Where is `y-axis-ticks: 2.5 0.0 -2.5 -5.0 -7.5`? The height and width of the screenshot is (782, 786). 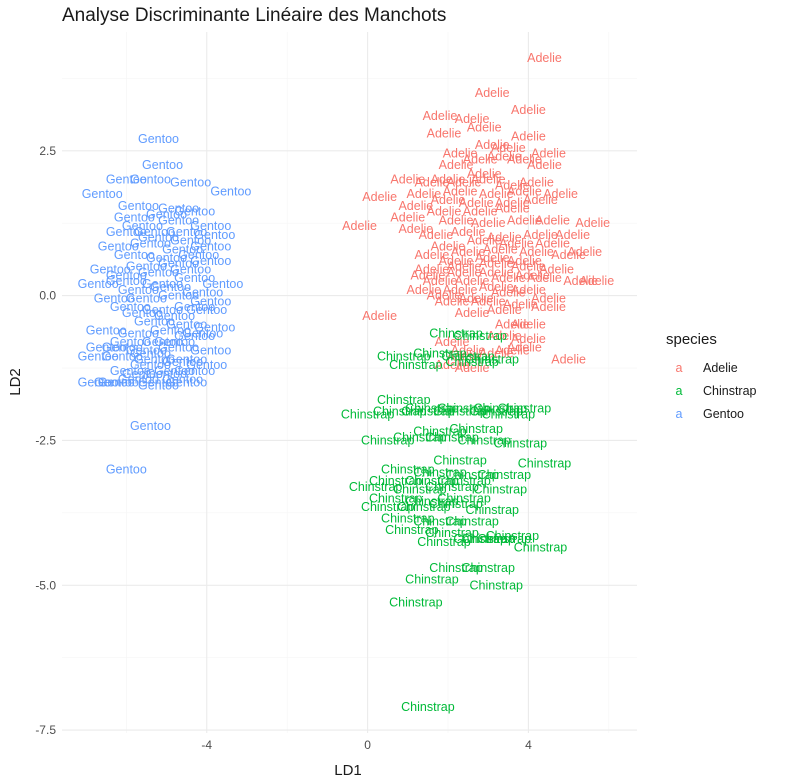
y-axis-ticks: 2.5 0.0 -2.5 -5.0 -7.5 is located at coordinates (45, 440).